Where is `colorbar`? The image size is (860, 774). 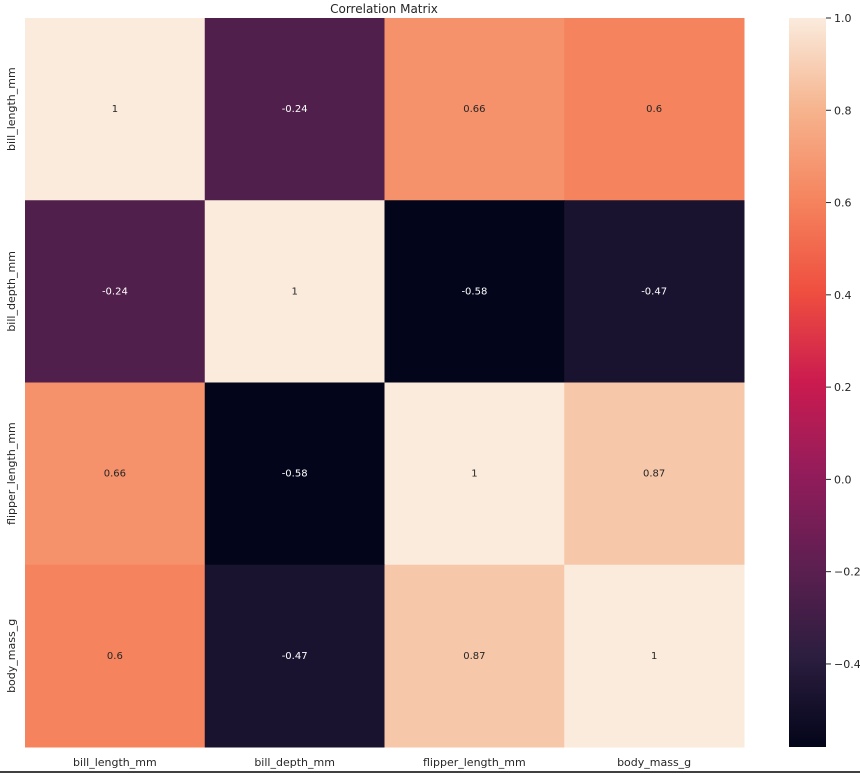 colorbar is located at coordinates (807, 382).